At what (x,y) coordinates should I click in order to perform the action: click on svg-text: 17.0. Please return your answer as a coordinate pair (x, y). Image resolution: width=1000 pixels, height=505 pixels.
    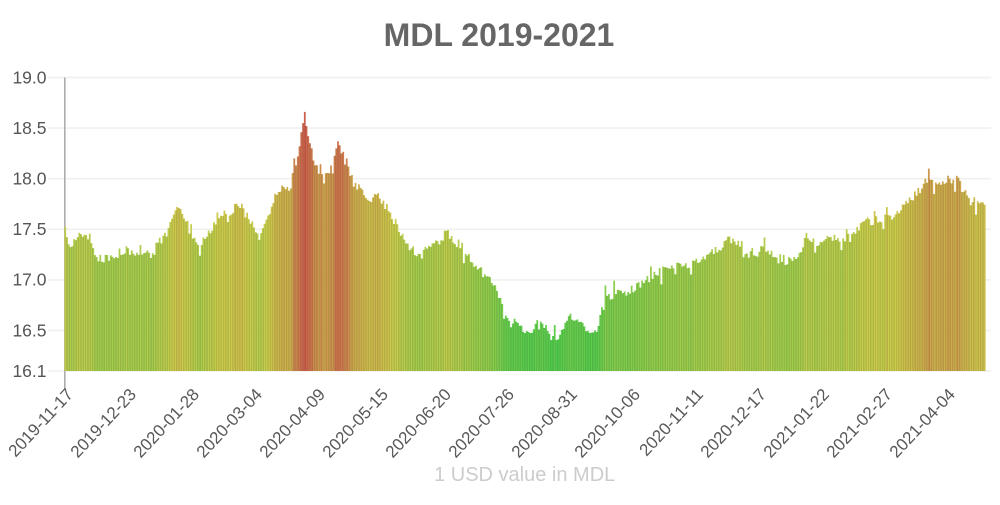
    Looking at the image, I should click on (29, 280).